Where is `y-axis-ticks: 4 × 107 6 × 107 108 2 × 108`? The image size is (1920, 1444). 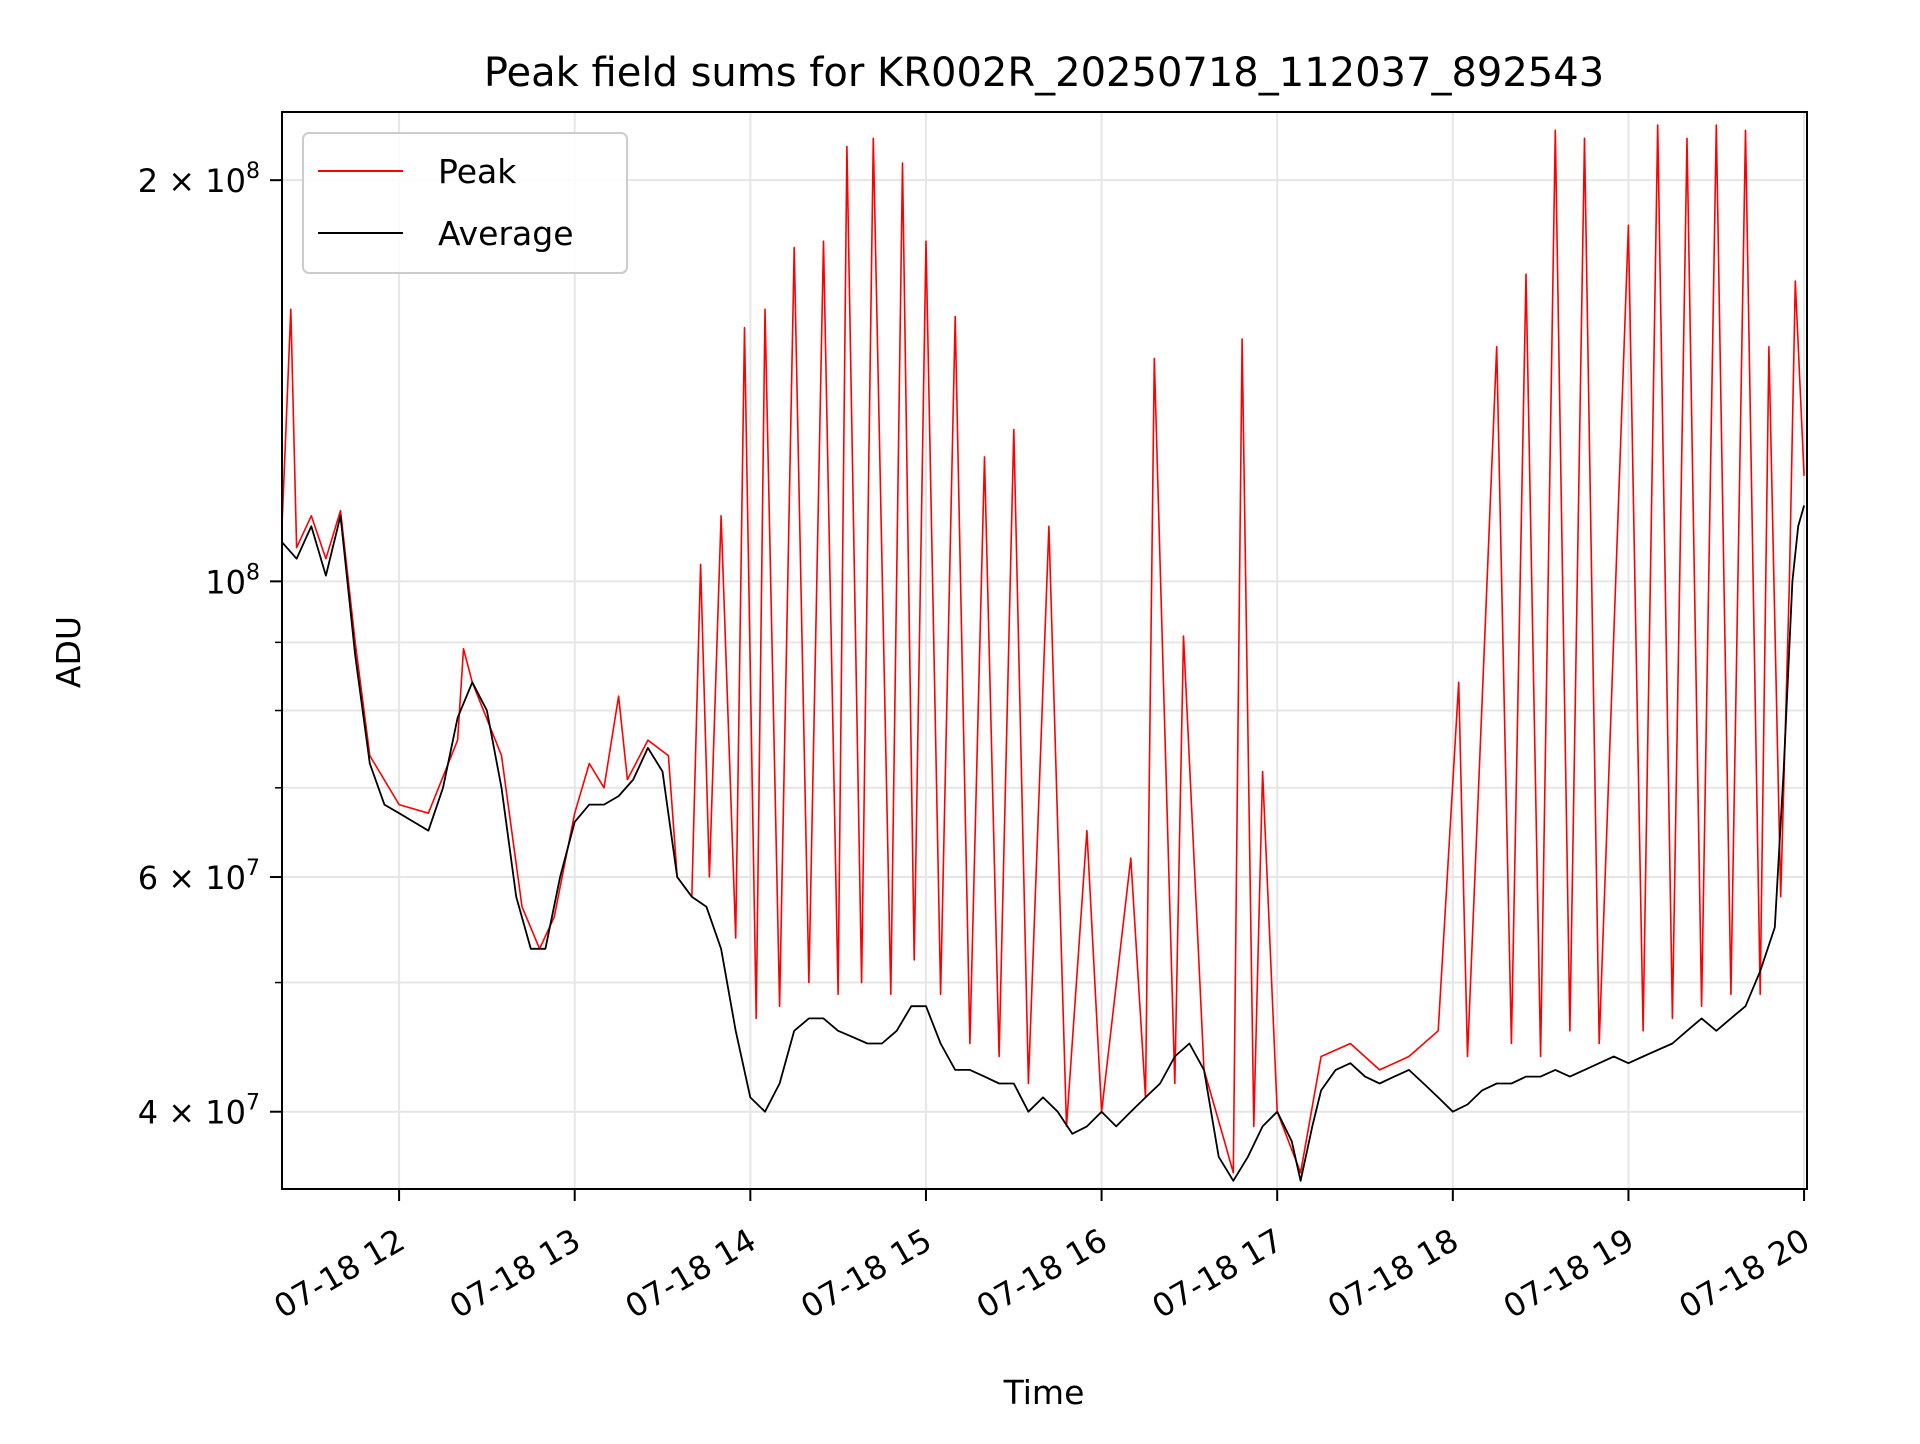 y-axis-ticks: 4 × 107 6 × 107 108 2 × 108 is located at coordinates (210, 645).